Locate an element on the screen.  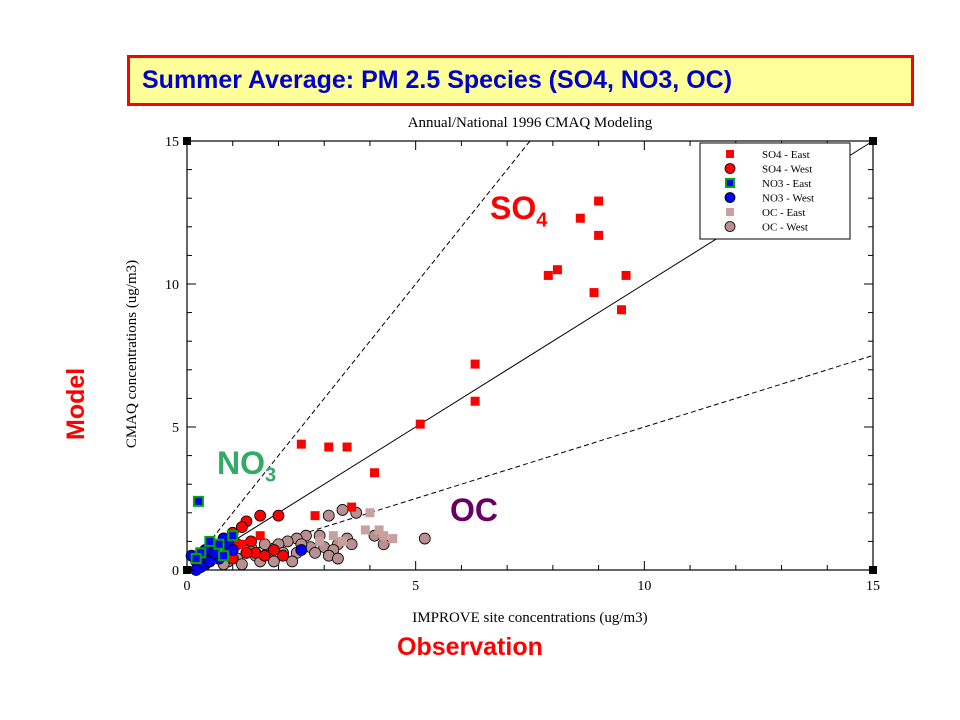
so4-annotation: SO4 is located at coordinates (518, 211).